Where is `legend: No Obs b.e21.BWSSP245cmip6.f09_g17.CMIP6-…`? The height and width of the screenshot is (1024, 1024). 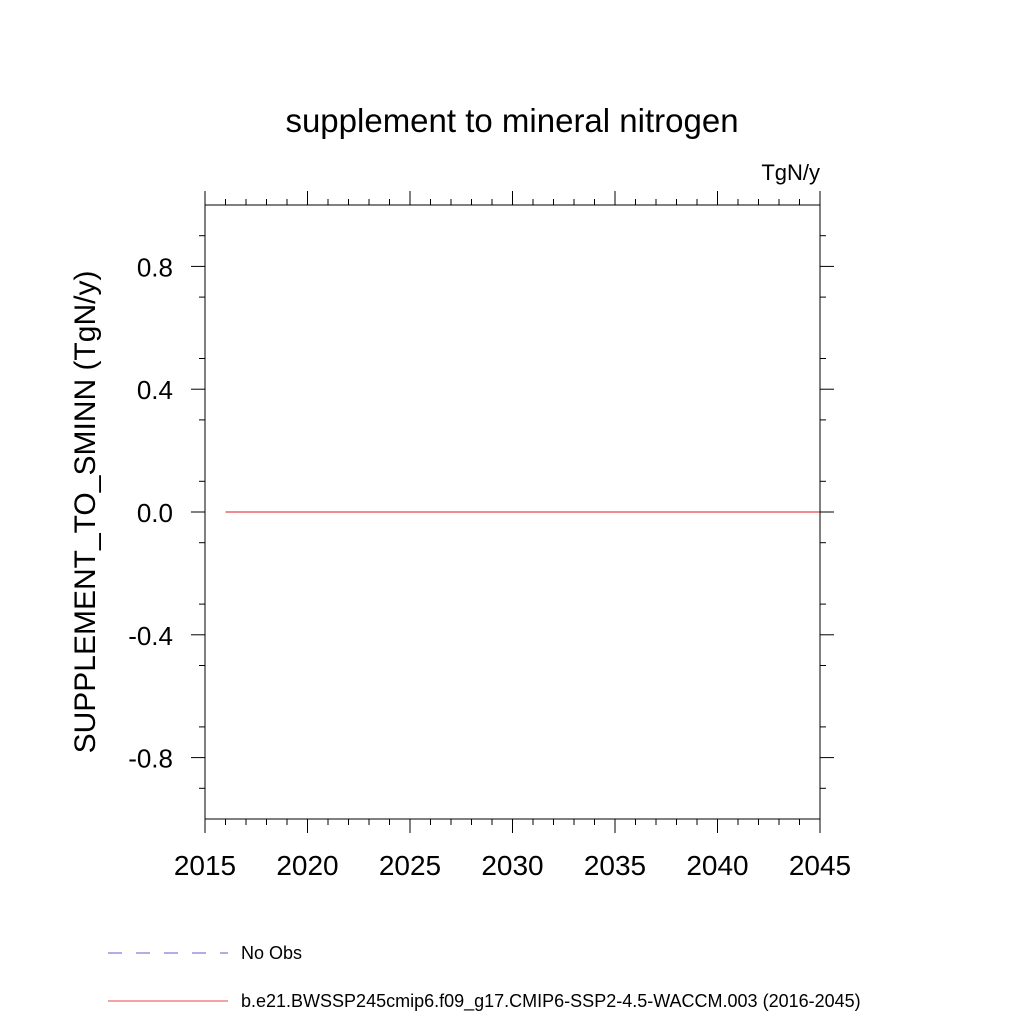
legend: No Obs b.e21.BWSSP245cmip6.f09_g17.CMIP6-… is located at coordinates (484, 977).